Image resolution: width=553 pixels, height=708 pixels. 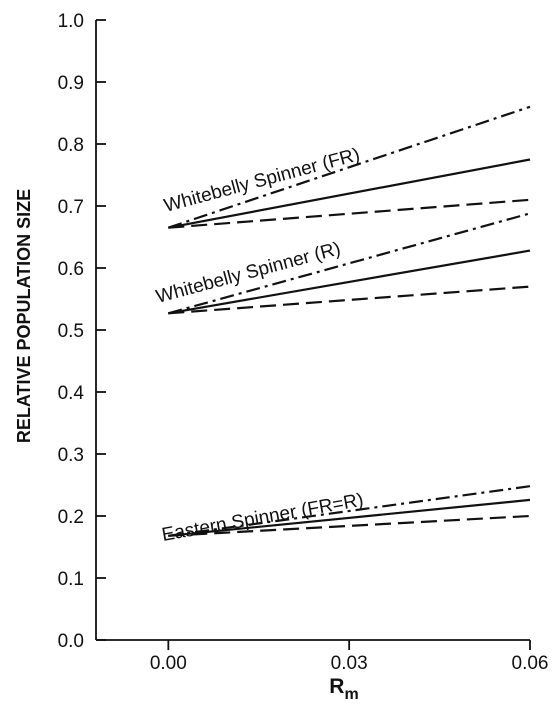 What do you see at coordinates (336, 686) in the screenshot?
I see `x-axis-title-main: R` at bounding box center [336, 686].